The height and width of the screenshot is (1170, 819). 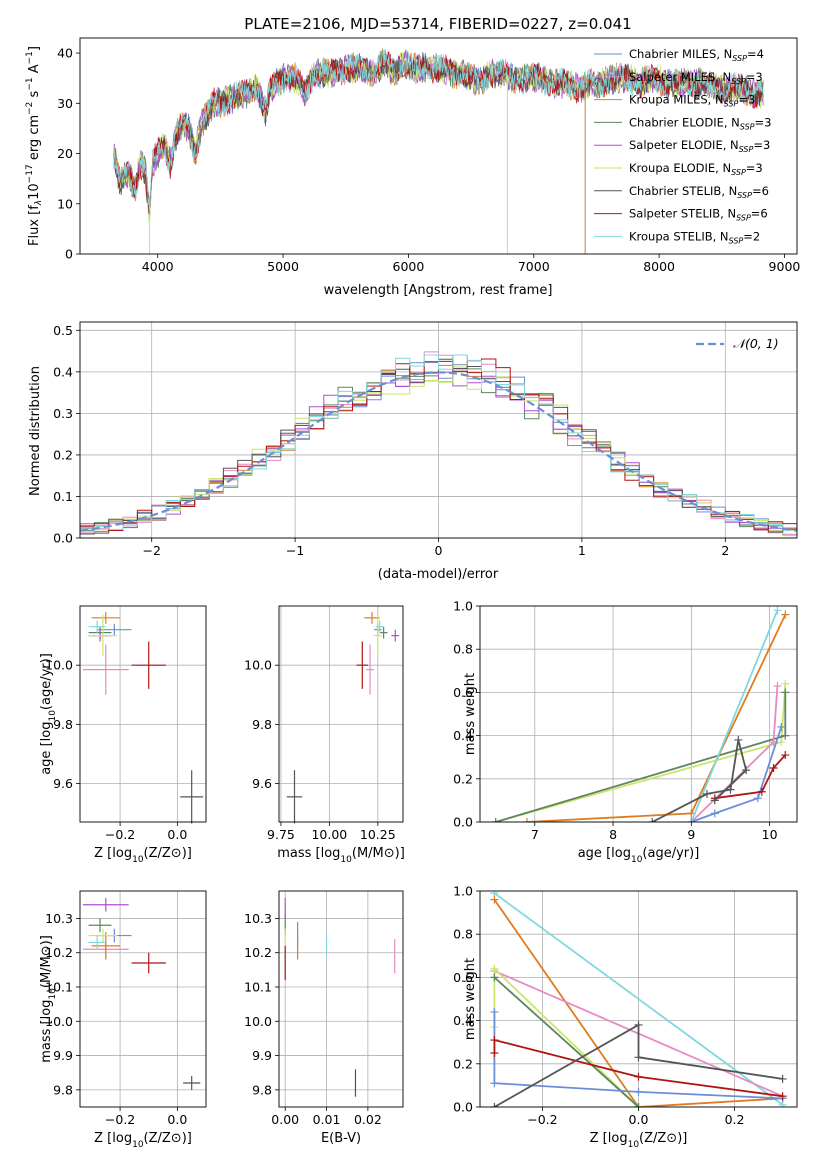 I want to click on zage-axes: −0.2 0.0 9.6 9.8 10.0, so click(x=125, y=724).